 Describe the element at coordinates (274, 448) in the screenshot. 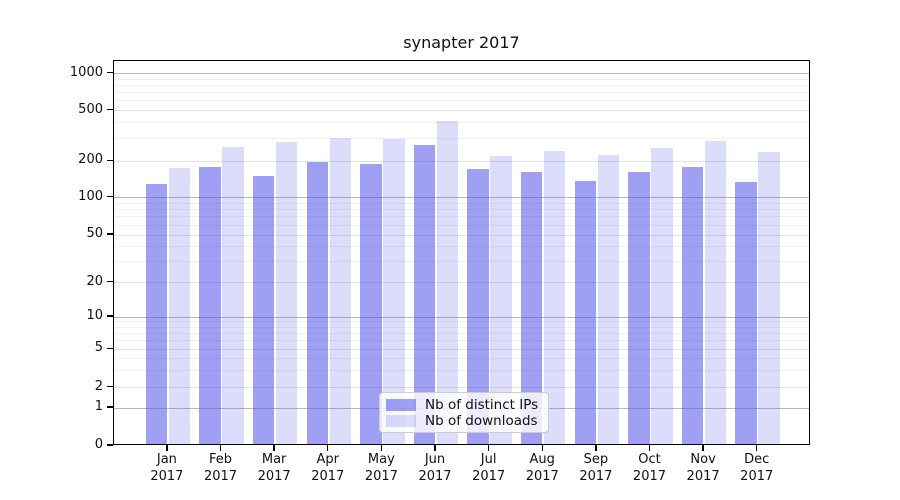

I see `x-tick-mark-mar` at that location.